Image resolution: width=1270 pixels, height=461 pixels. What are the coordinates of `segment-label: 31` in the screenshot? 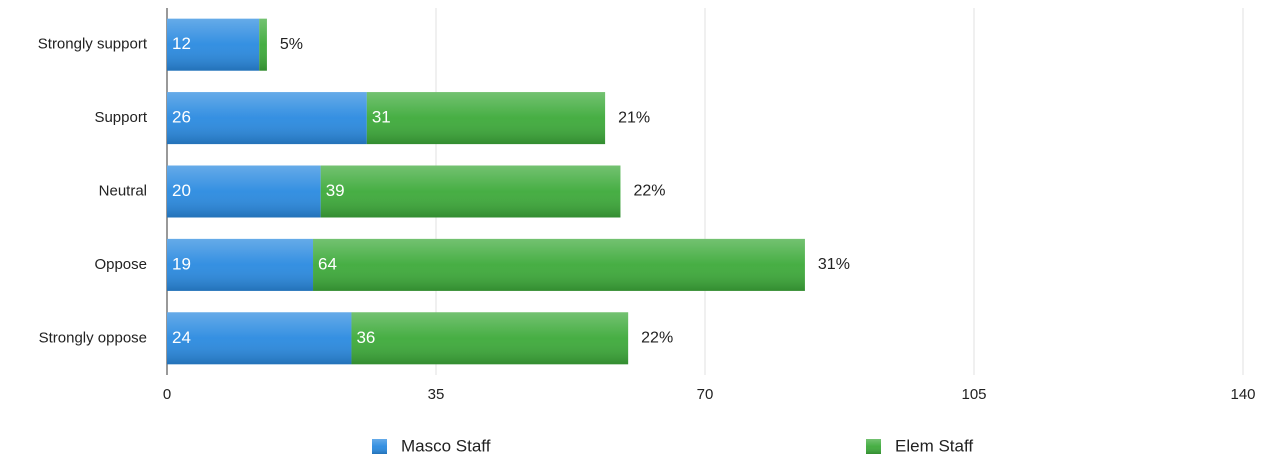 It's located at (381, 117).